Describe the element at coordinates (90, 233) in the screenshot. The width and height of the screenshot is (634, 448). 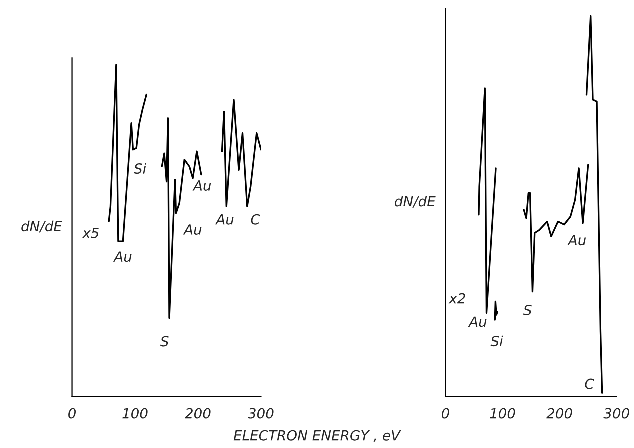
I see `annotation: x5` at that location.